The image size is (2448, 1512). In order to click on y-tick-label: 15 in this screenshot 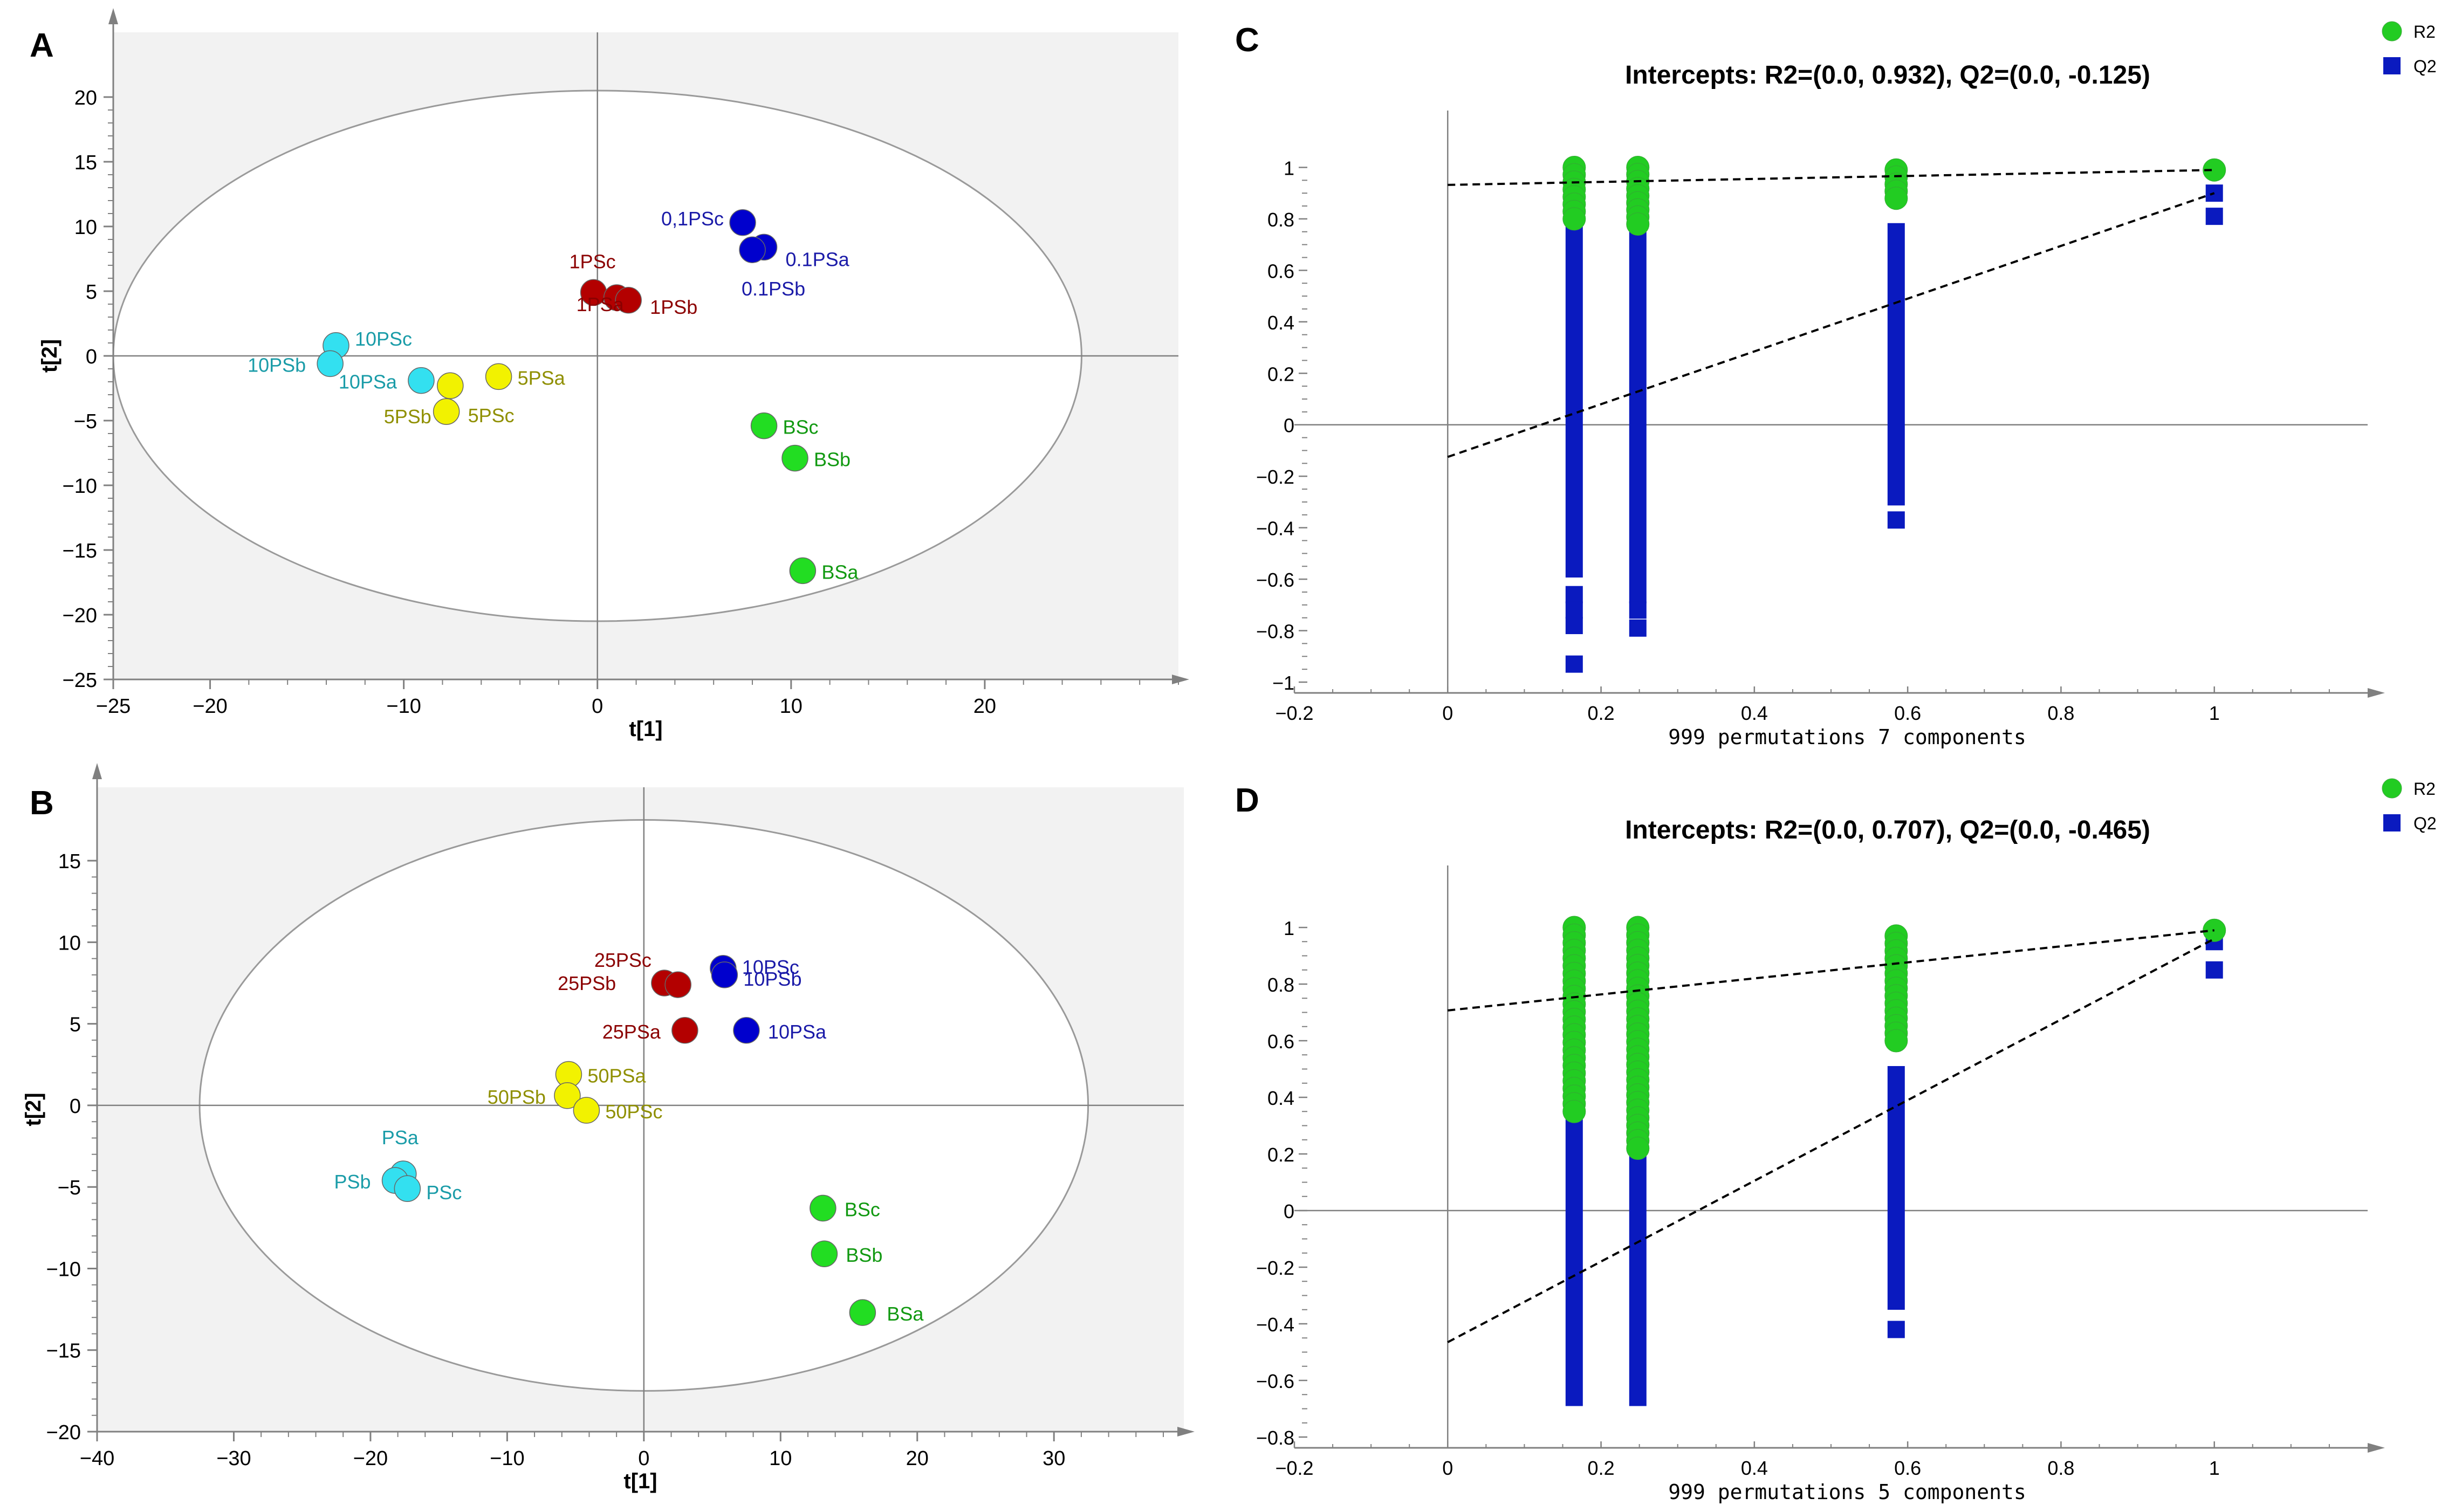, I will do `click(85, 163)`.